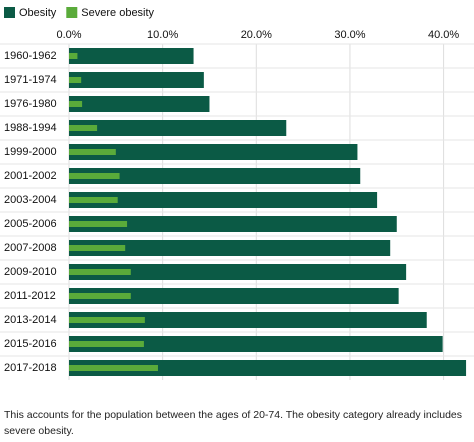 The width and height of the screenshot is (474, 442). Describe the element at coordinates (162, 35) in the screenshot. I see `x-tick-label: 10.0%` at that location.